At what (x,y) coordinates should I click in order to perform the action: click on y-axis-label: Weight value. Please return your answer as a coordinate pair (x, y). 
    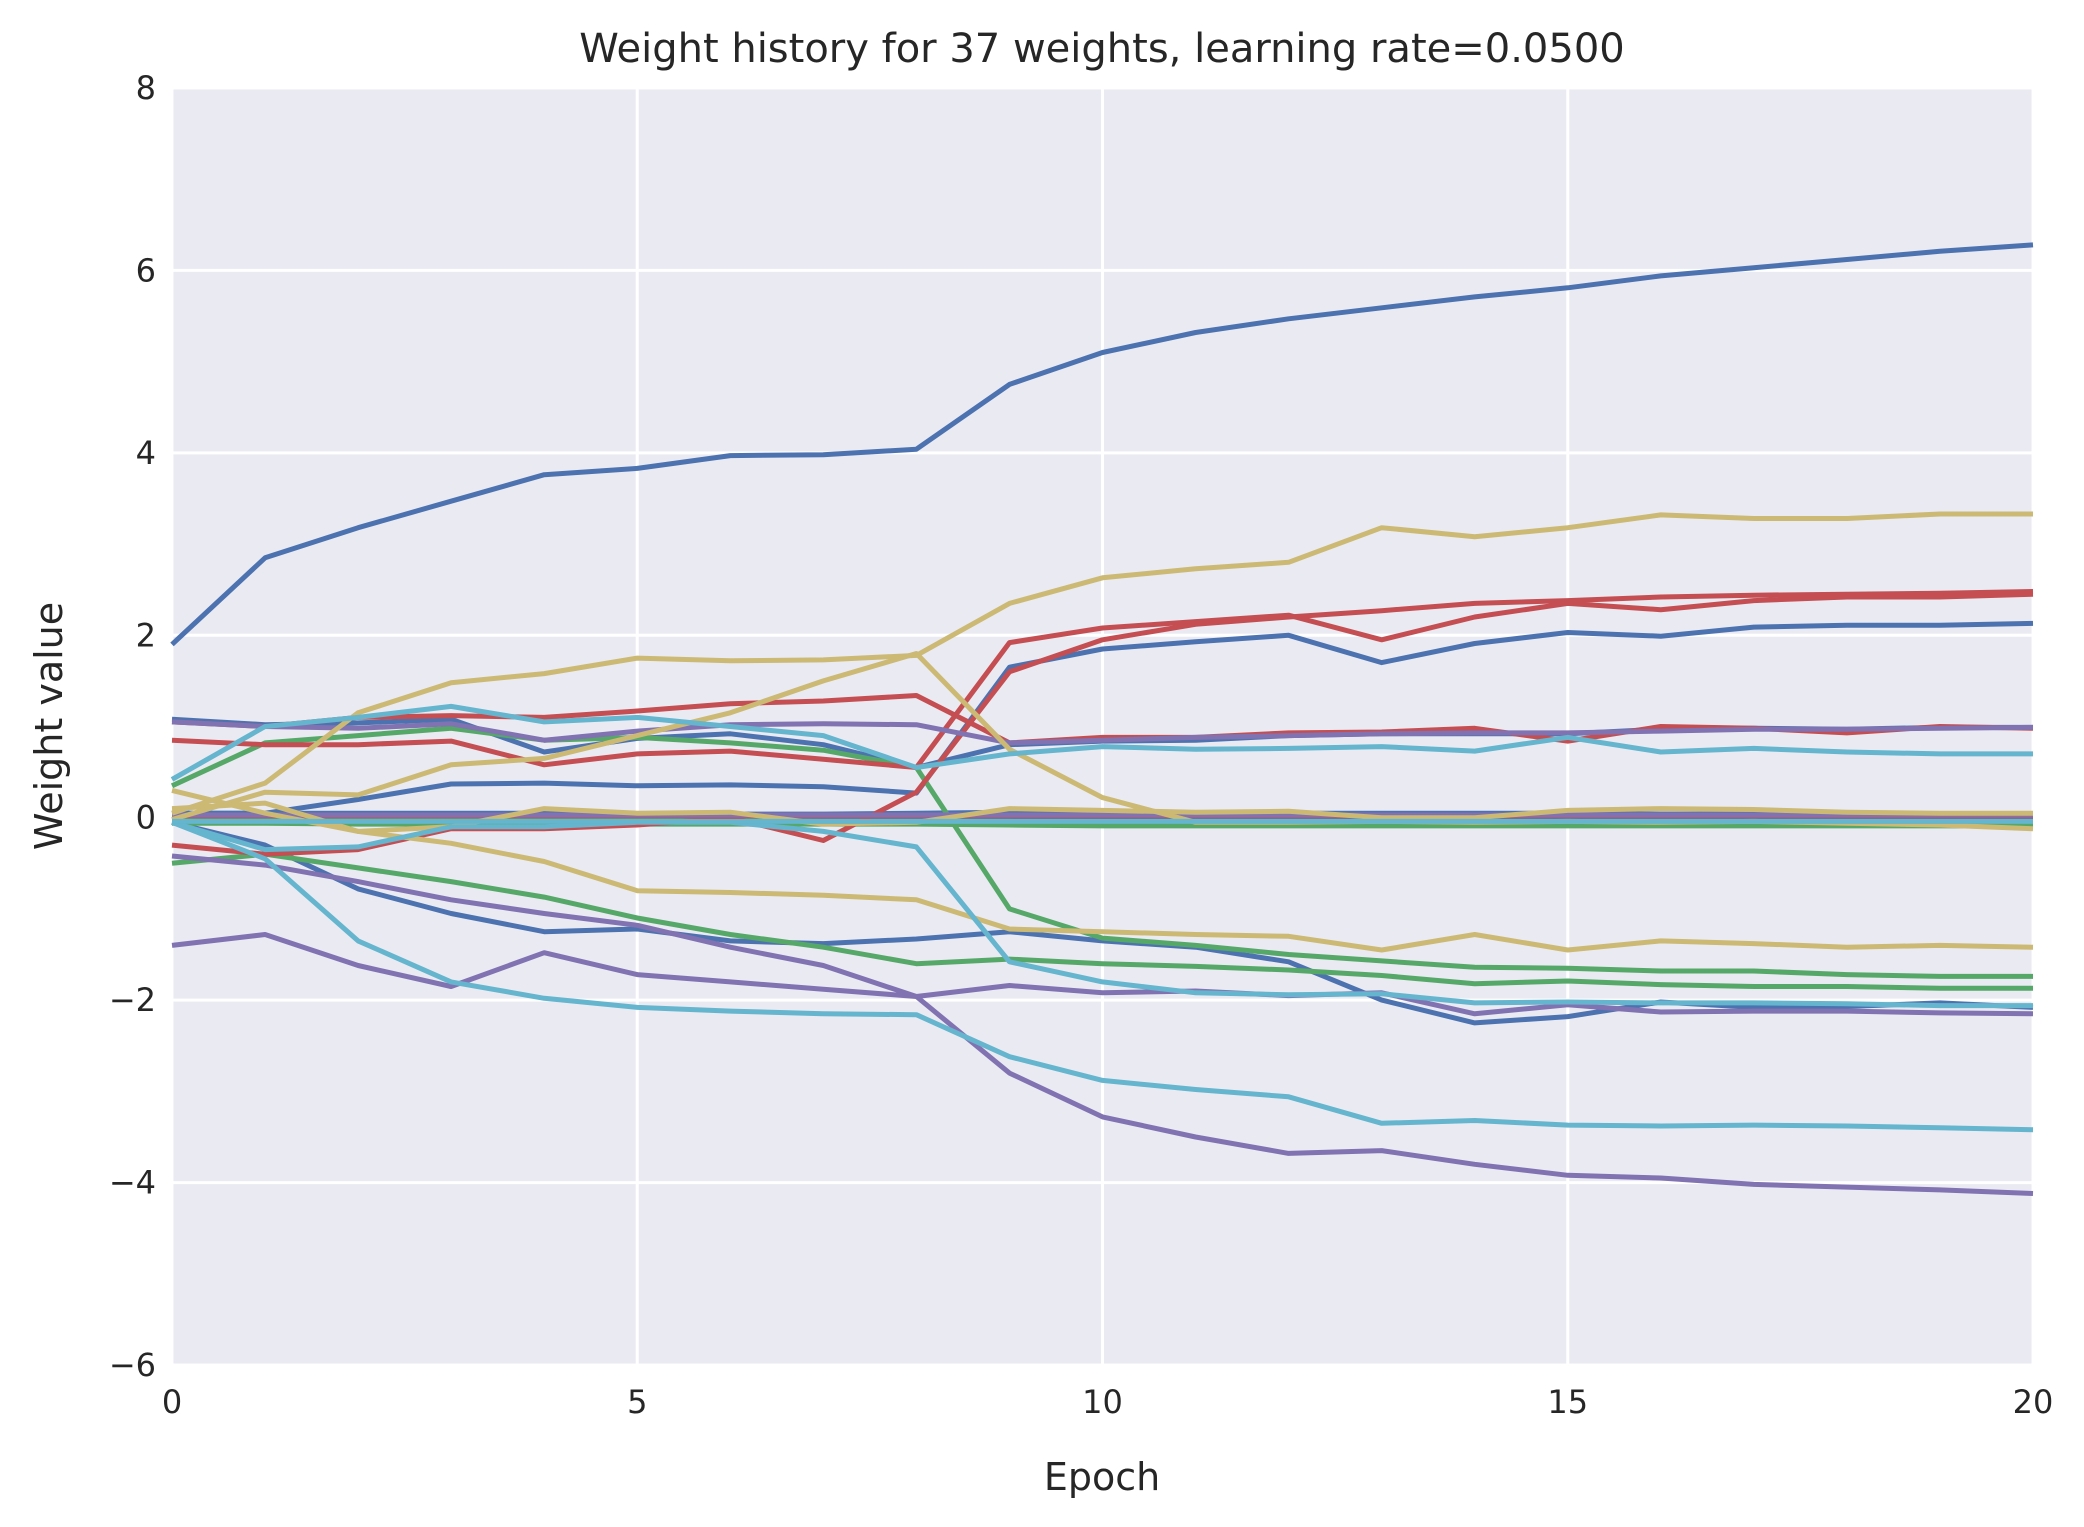
    Looking at the image, I should click on (49, 726).